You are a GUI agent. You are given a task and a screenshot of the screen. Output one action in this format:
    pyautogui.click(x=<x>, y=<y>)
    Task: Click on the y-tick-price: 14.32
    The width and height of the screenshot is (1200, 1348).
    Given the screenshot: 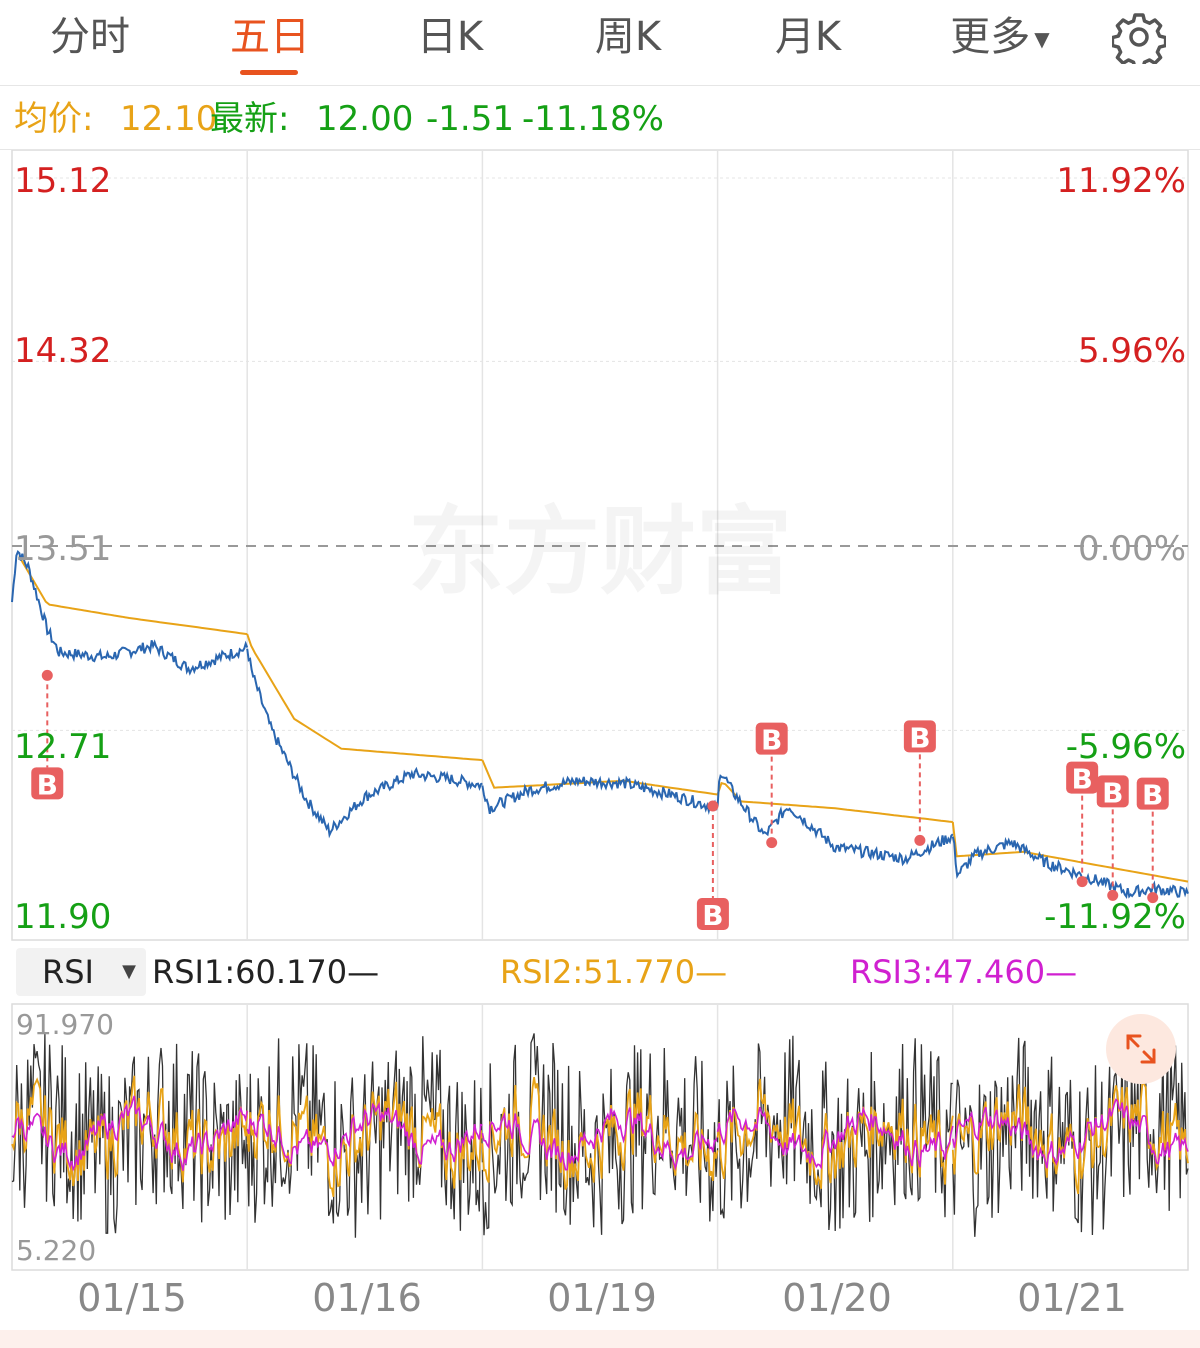 What is the action you would take?
    pyautogui.click(x=62, y=351)
    